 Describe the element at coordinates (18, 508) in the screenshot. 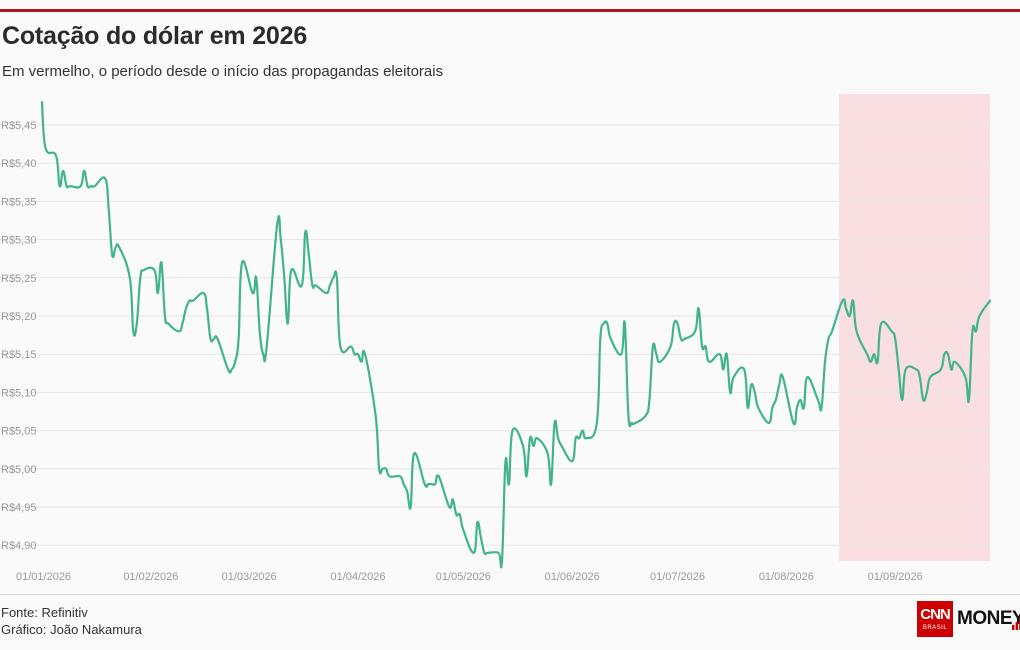

I see `y-tick-label: R$4,95` at that location.